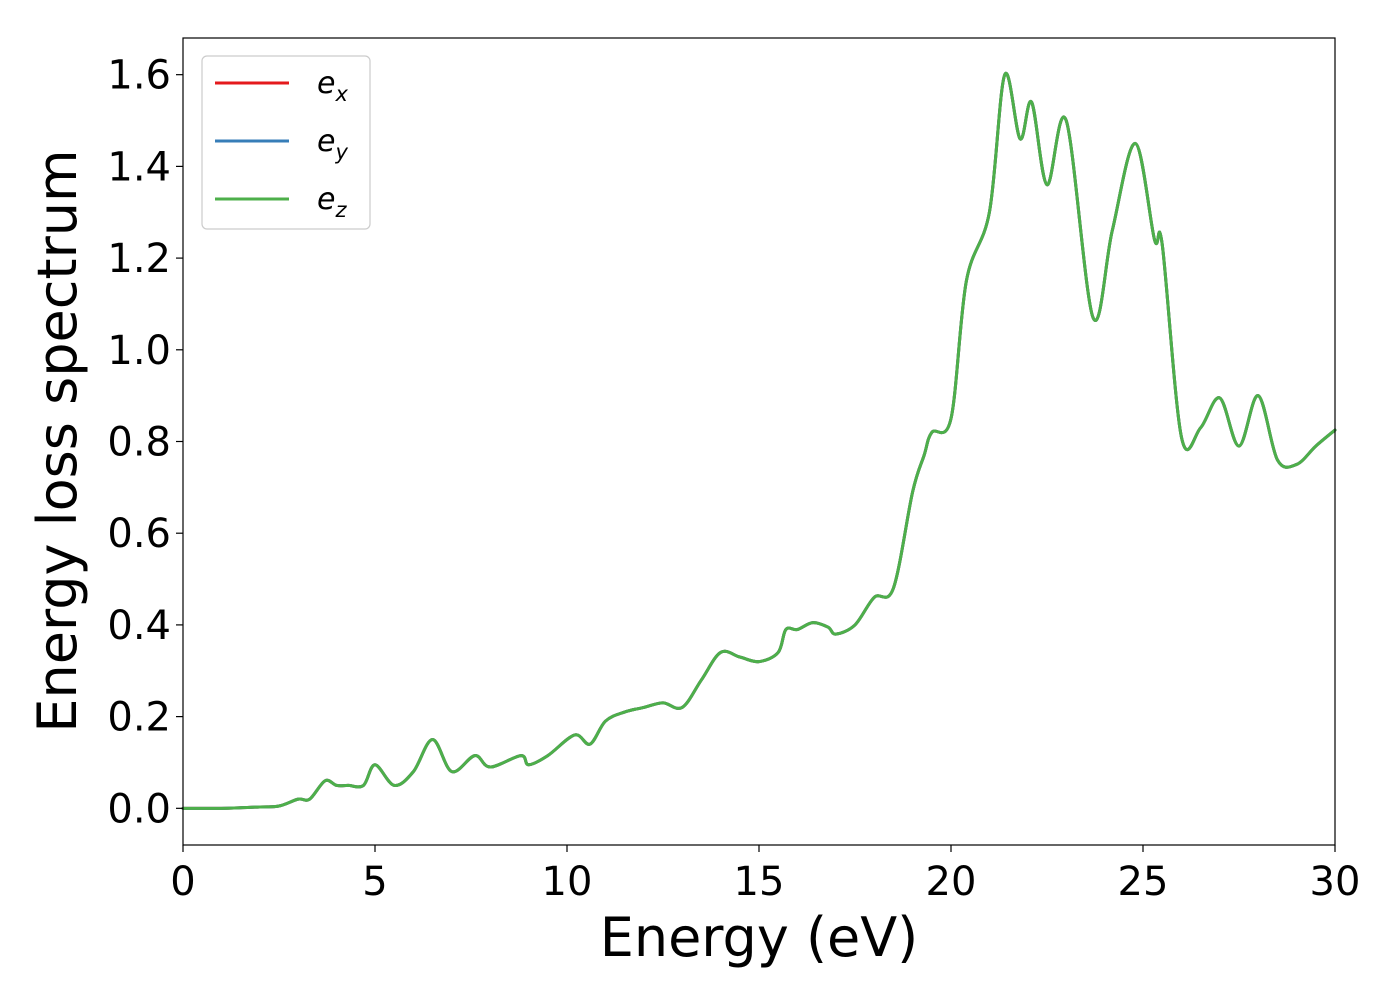 This screenshot has height=1004, width=1400. Describe the element at coordinates (139, 76) in the screenshot. I see `y-tick-label: 1.6` at that location.